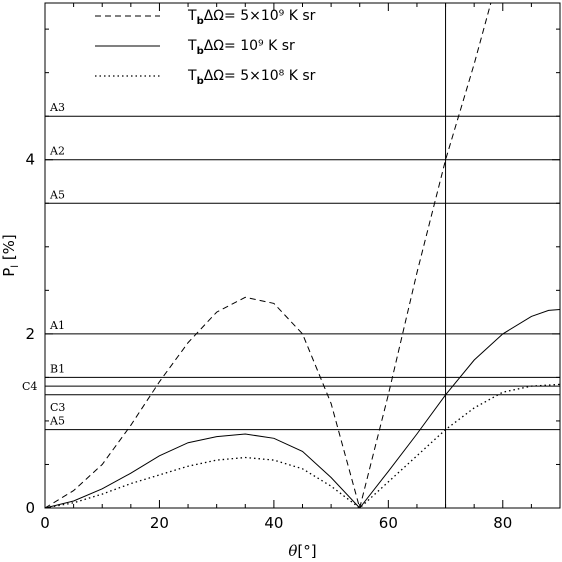 This screenshot has width=562, height=562. Describe the element at coordinates (251, 17) in the screenshot. I see `legend-entry-label: TbΔΩ= 5×10⁹ K sr` at that location.